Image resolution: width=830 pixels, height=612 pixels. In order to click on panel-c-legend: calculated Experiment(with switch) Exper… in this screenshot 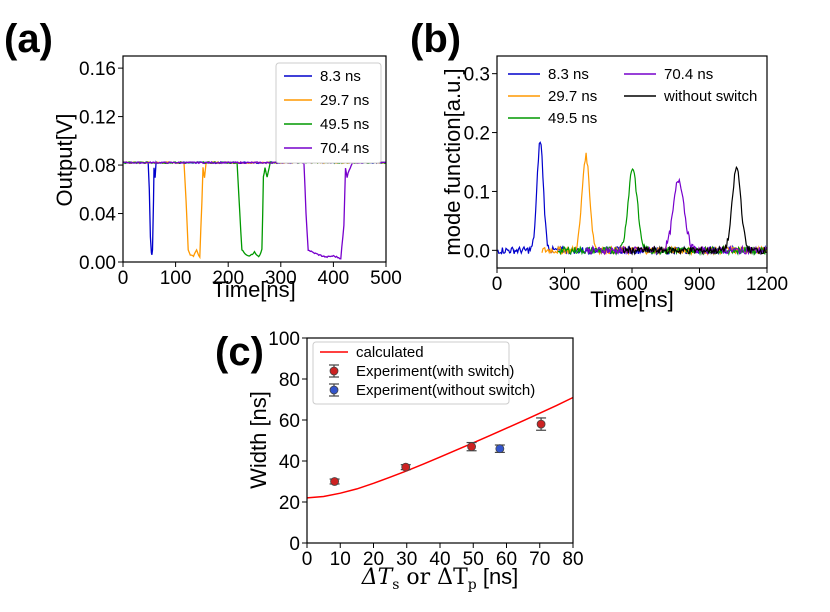, I will do `click(423, 373)`.